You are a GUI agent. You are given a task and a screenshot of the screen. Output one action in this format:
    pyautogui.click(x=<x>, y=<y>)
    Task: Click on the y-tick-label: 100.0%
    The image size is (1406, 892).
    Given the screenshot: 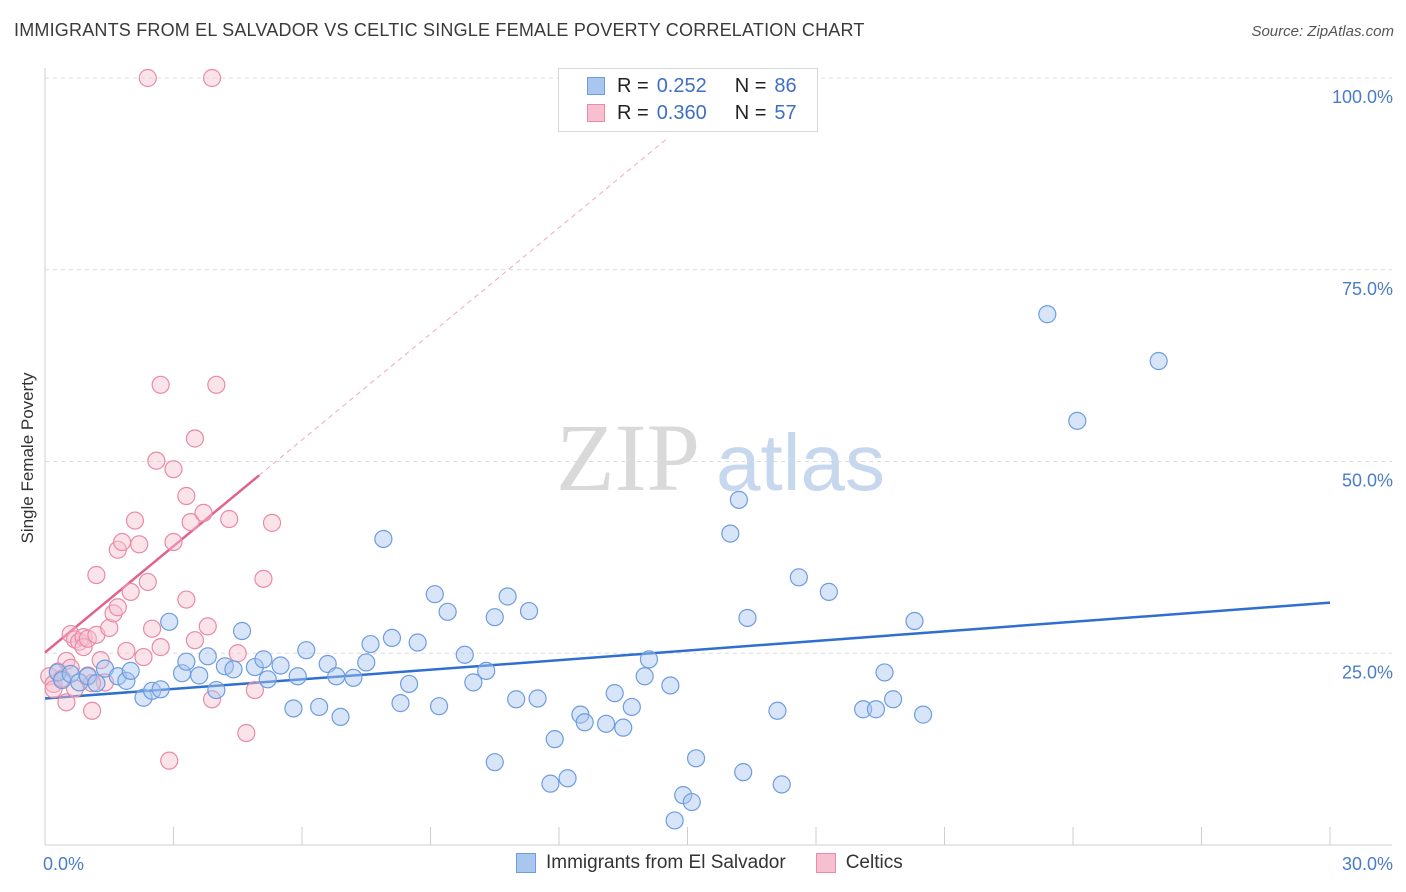 What is the action you would take?
    pyautogui.click(x=1362, y=97)
    